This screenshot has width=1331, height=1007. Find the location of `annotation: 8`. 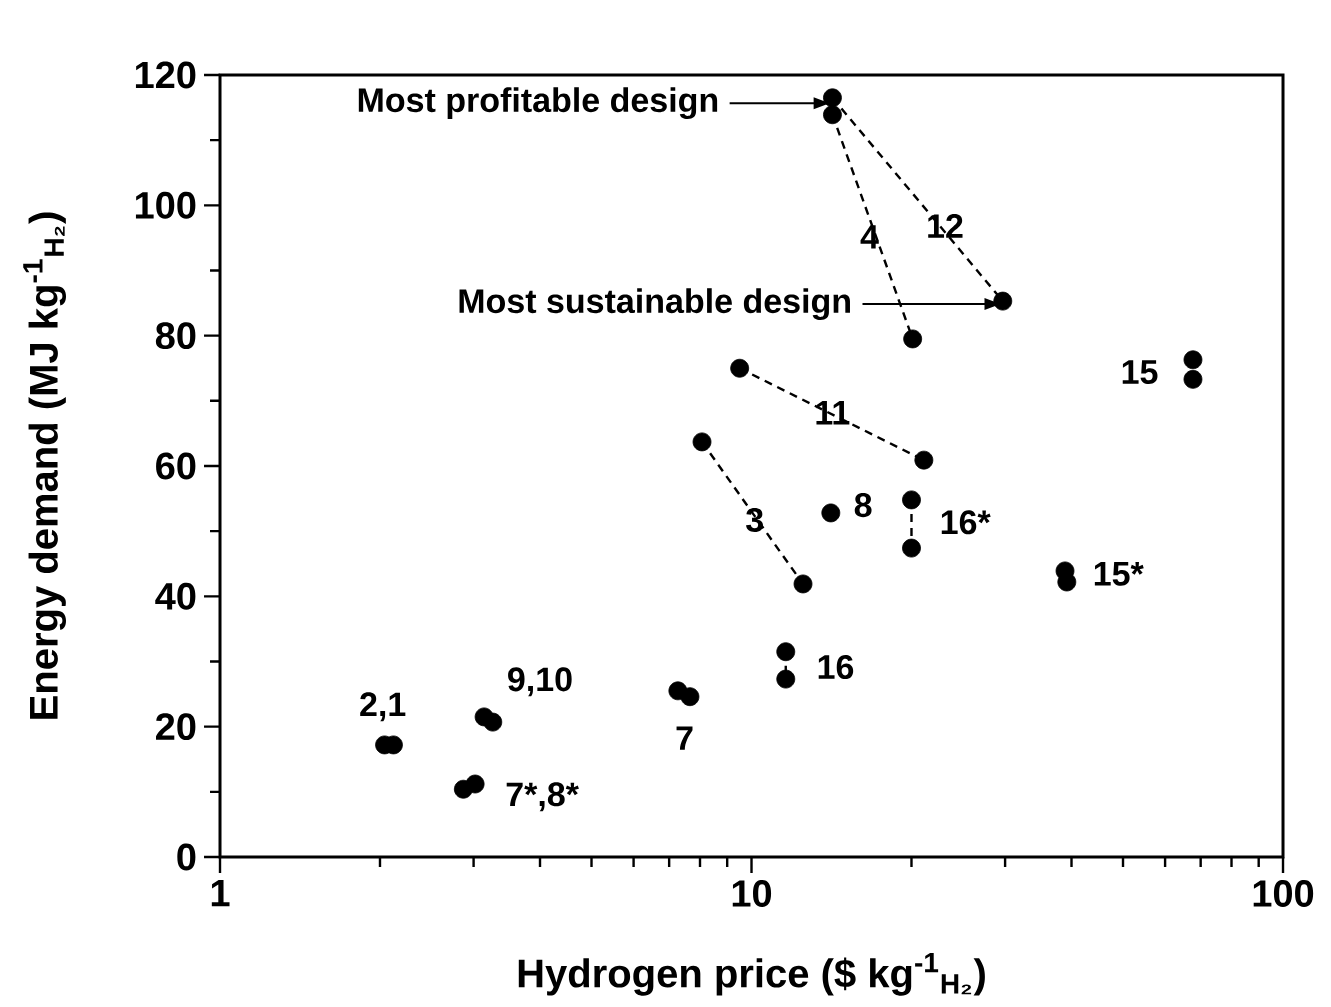

annotation: 8 is located at coordinates (863, 505).